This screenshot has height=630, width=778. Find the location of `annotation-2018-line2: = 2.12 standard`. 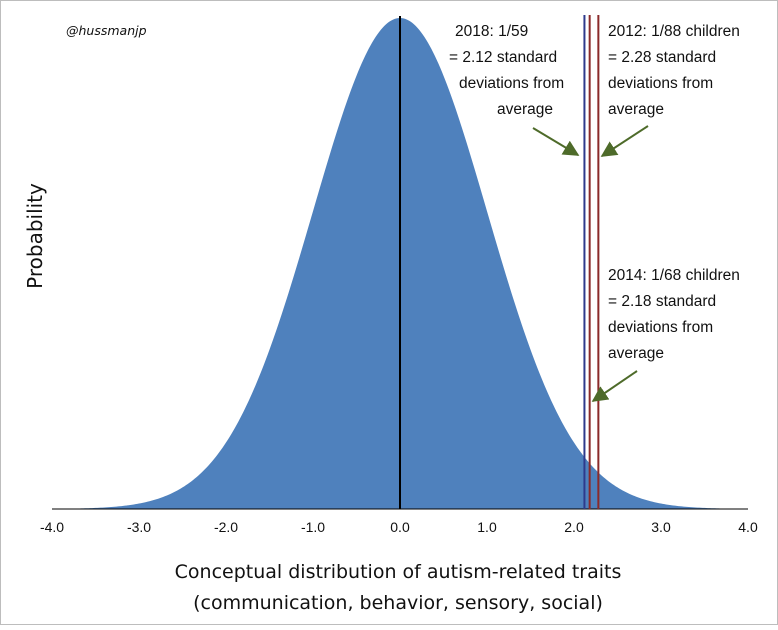

annotation-2018-line2: = 2.12 standard is located at coordinates (503, 57).